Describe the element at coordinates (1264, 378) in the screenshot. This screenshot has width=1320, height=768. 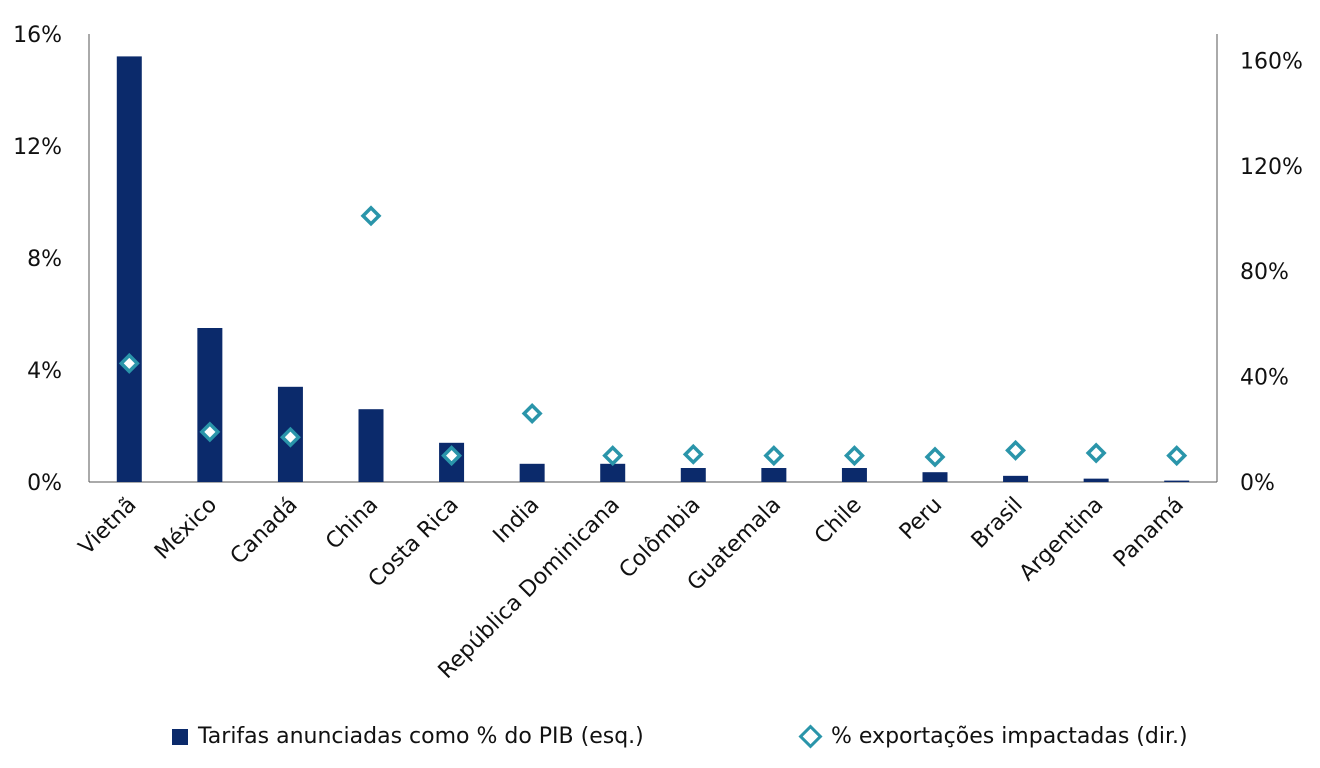
I see `right-axis-tick-label: 40%` at that location.